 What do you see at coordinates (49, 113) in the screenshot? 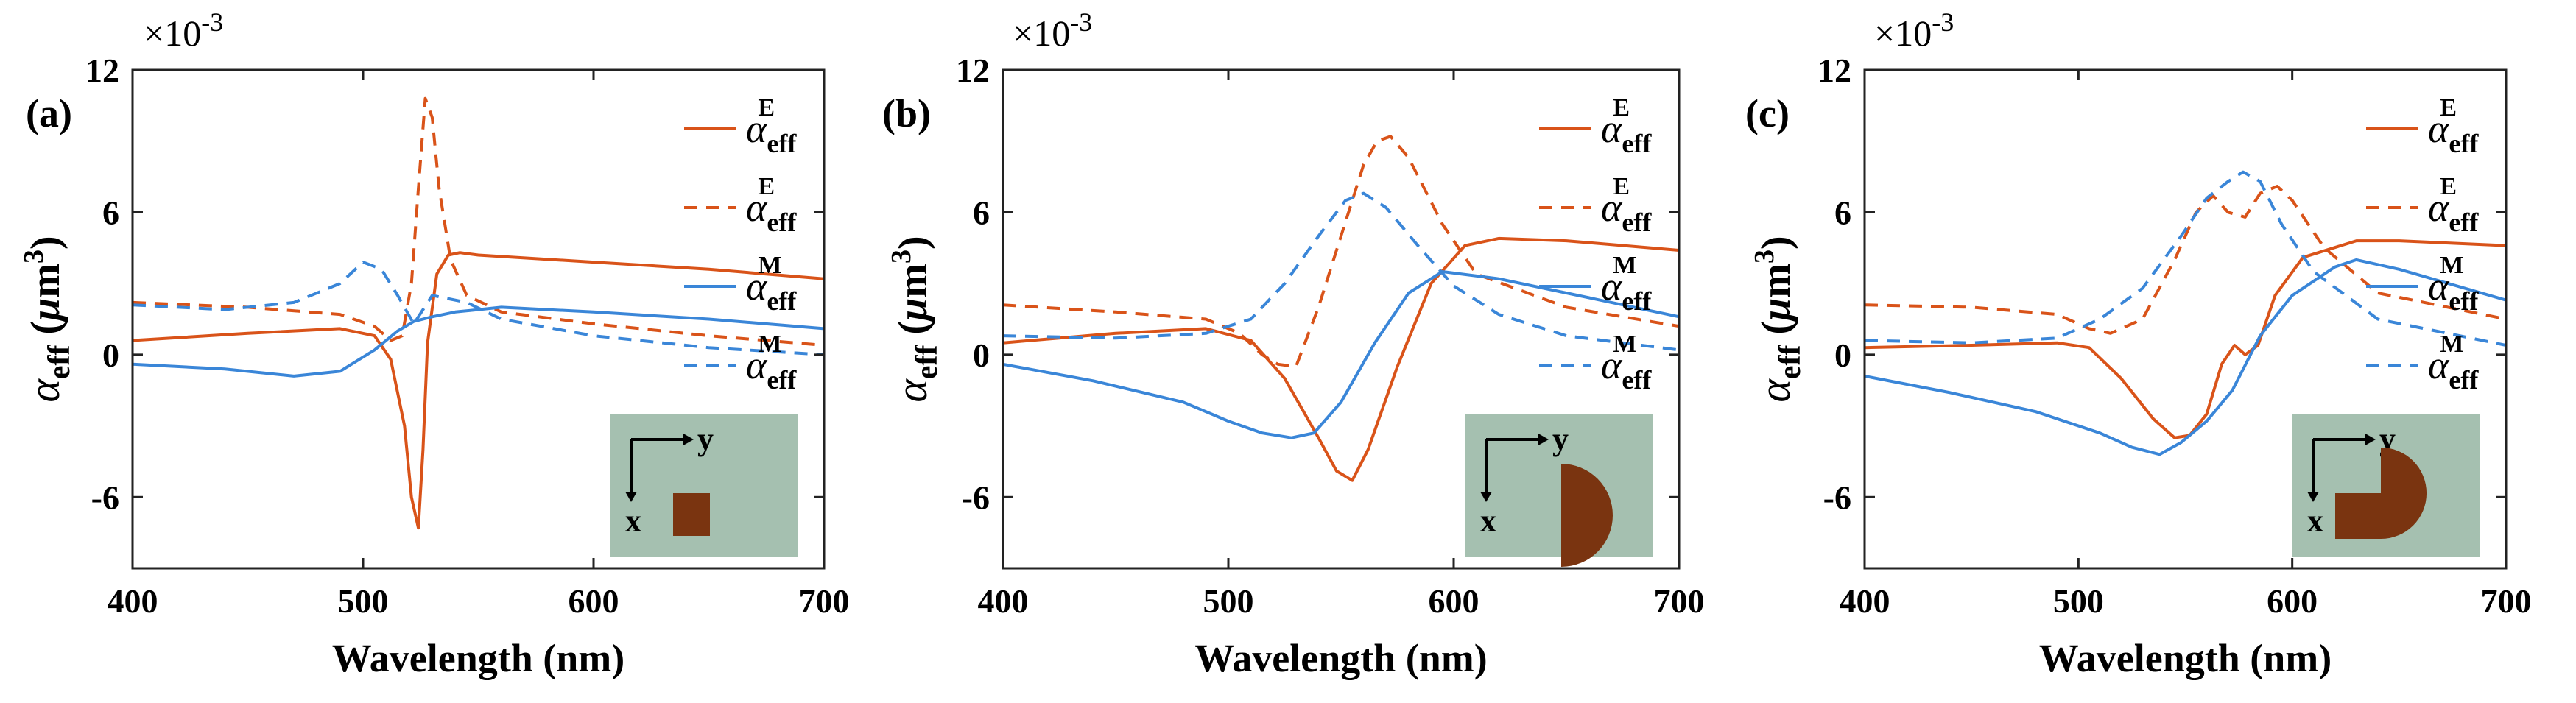
I see `panel-label: (a)` at bounding box center [49, 113].